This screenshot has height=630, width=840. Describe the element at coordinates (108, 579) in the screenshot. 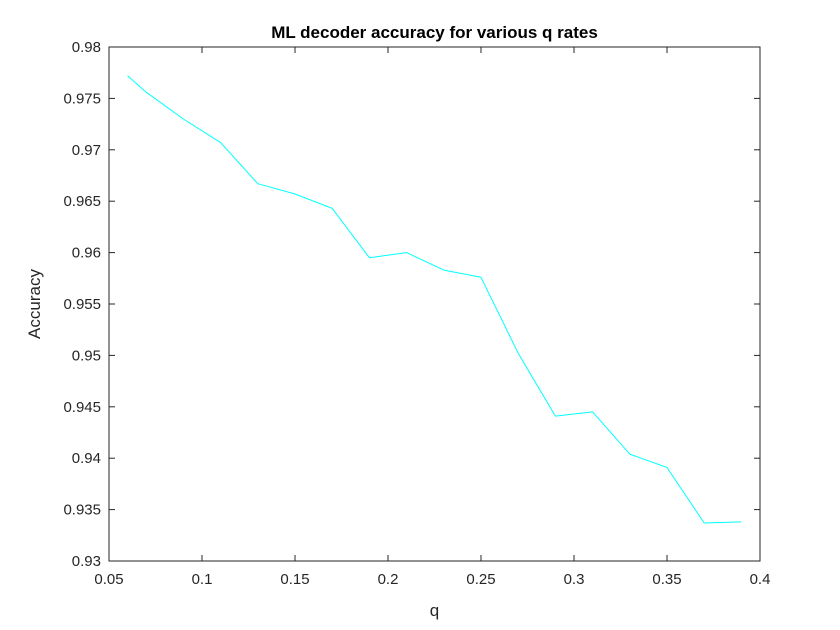

I see `x-tick-label: 0.05` at that location.